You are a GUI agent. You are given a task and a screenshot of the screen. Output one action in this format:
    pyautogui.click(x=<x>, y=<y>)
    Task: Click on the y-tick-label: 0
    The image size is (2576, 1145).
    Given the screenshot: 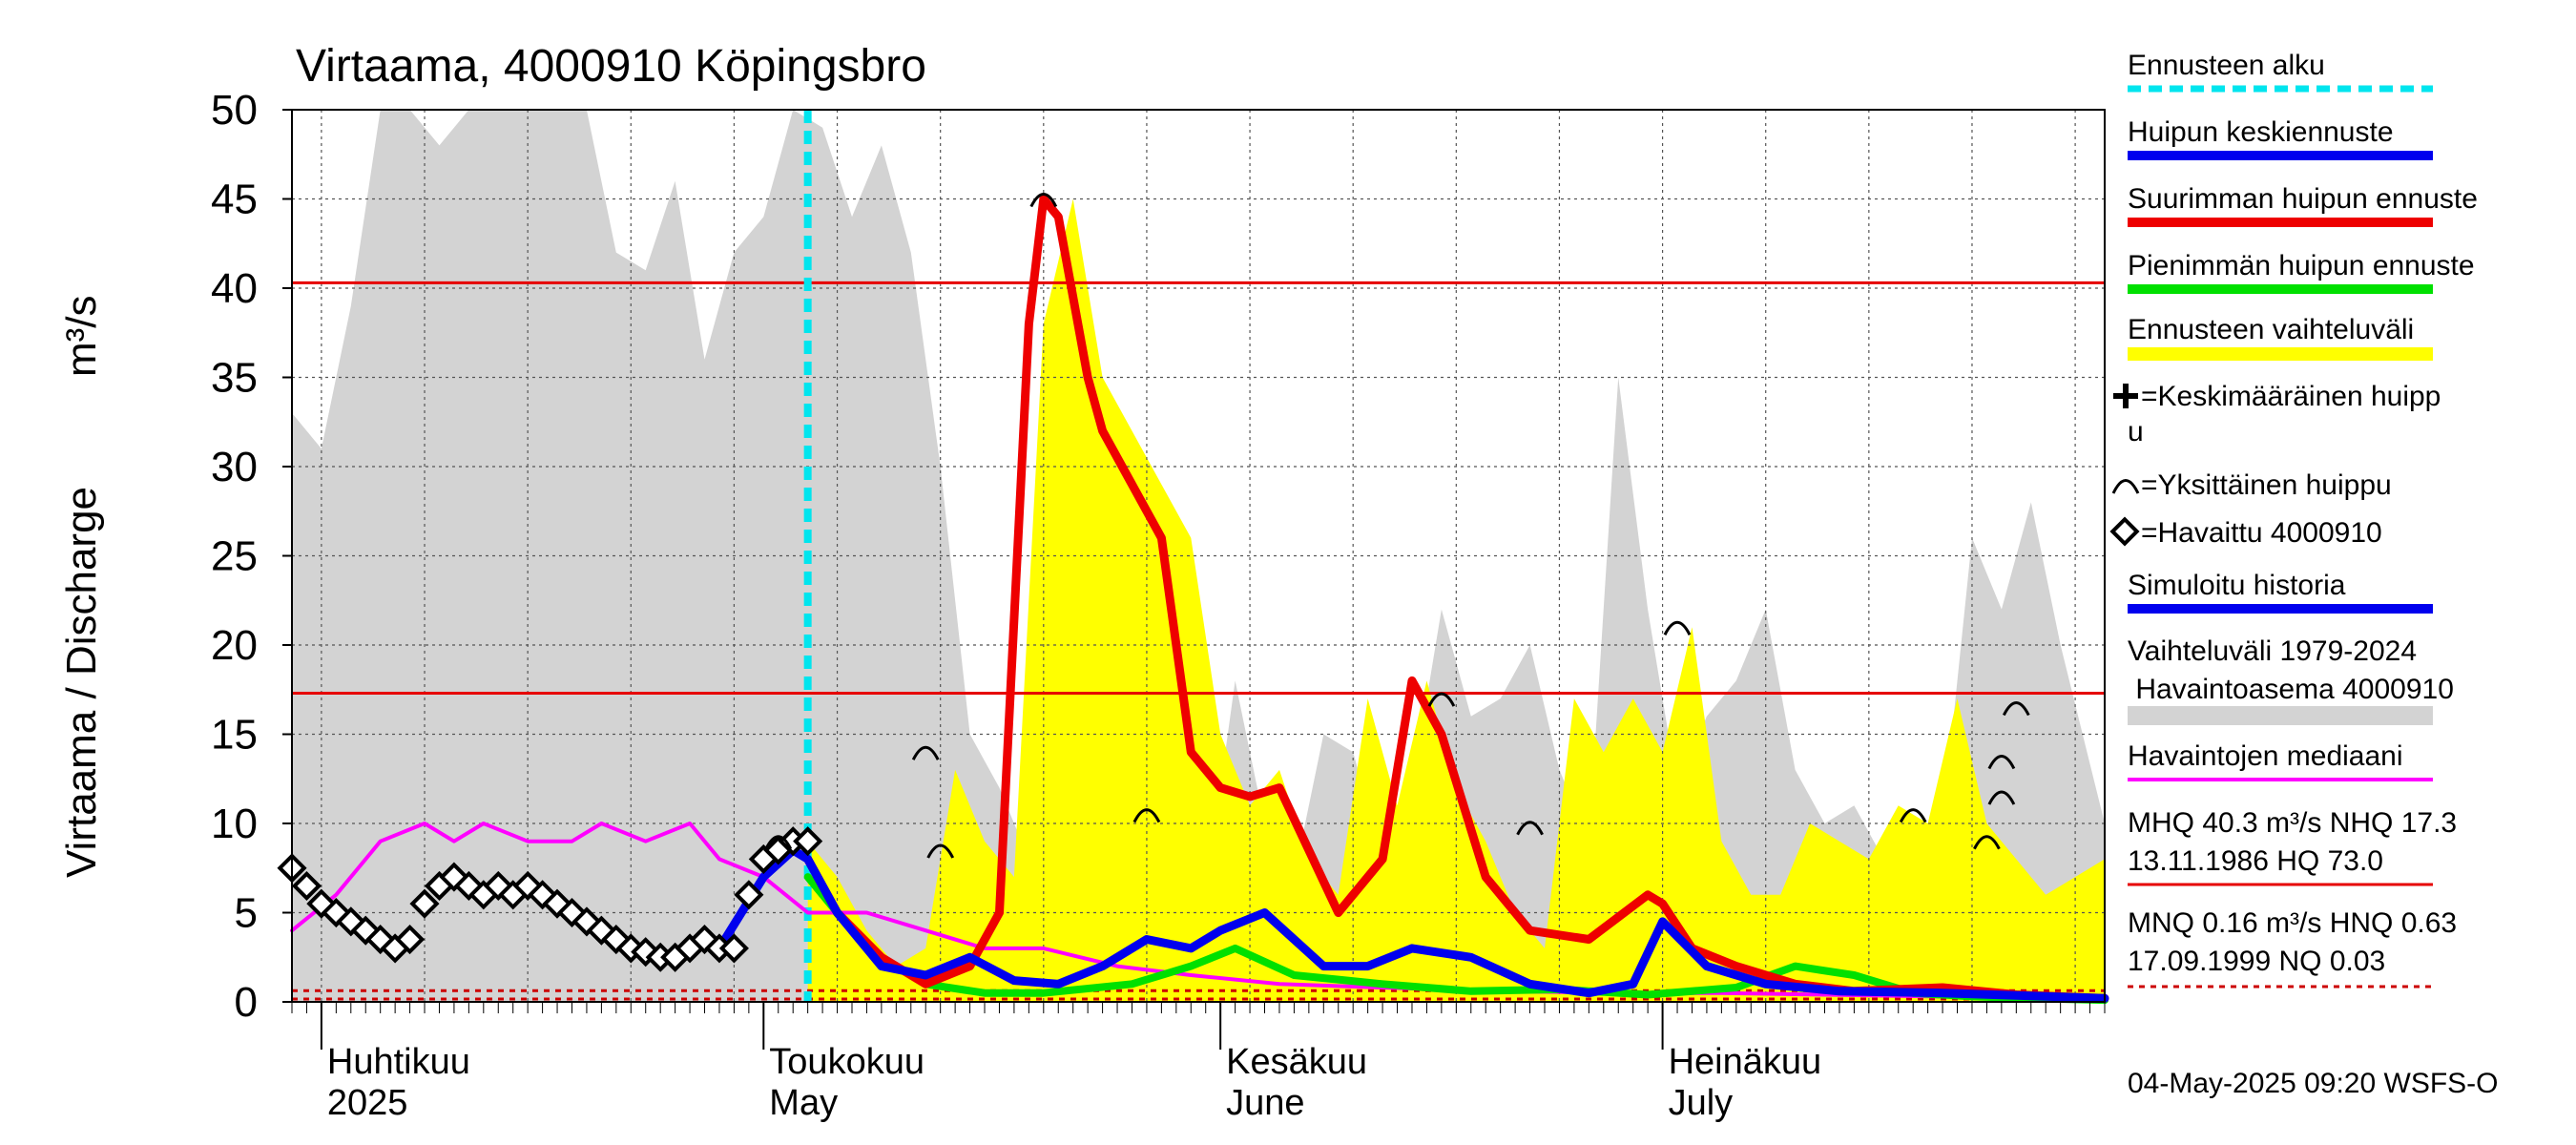 What is the action you would take?
    pyautogui.click(x=246, y=1003)
    